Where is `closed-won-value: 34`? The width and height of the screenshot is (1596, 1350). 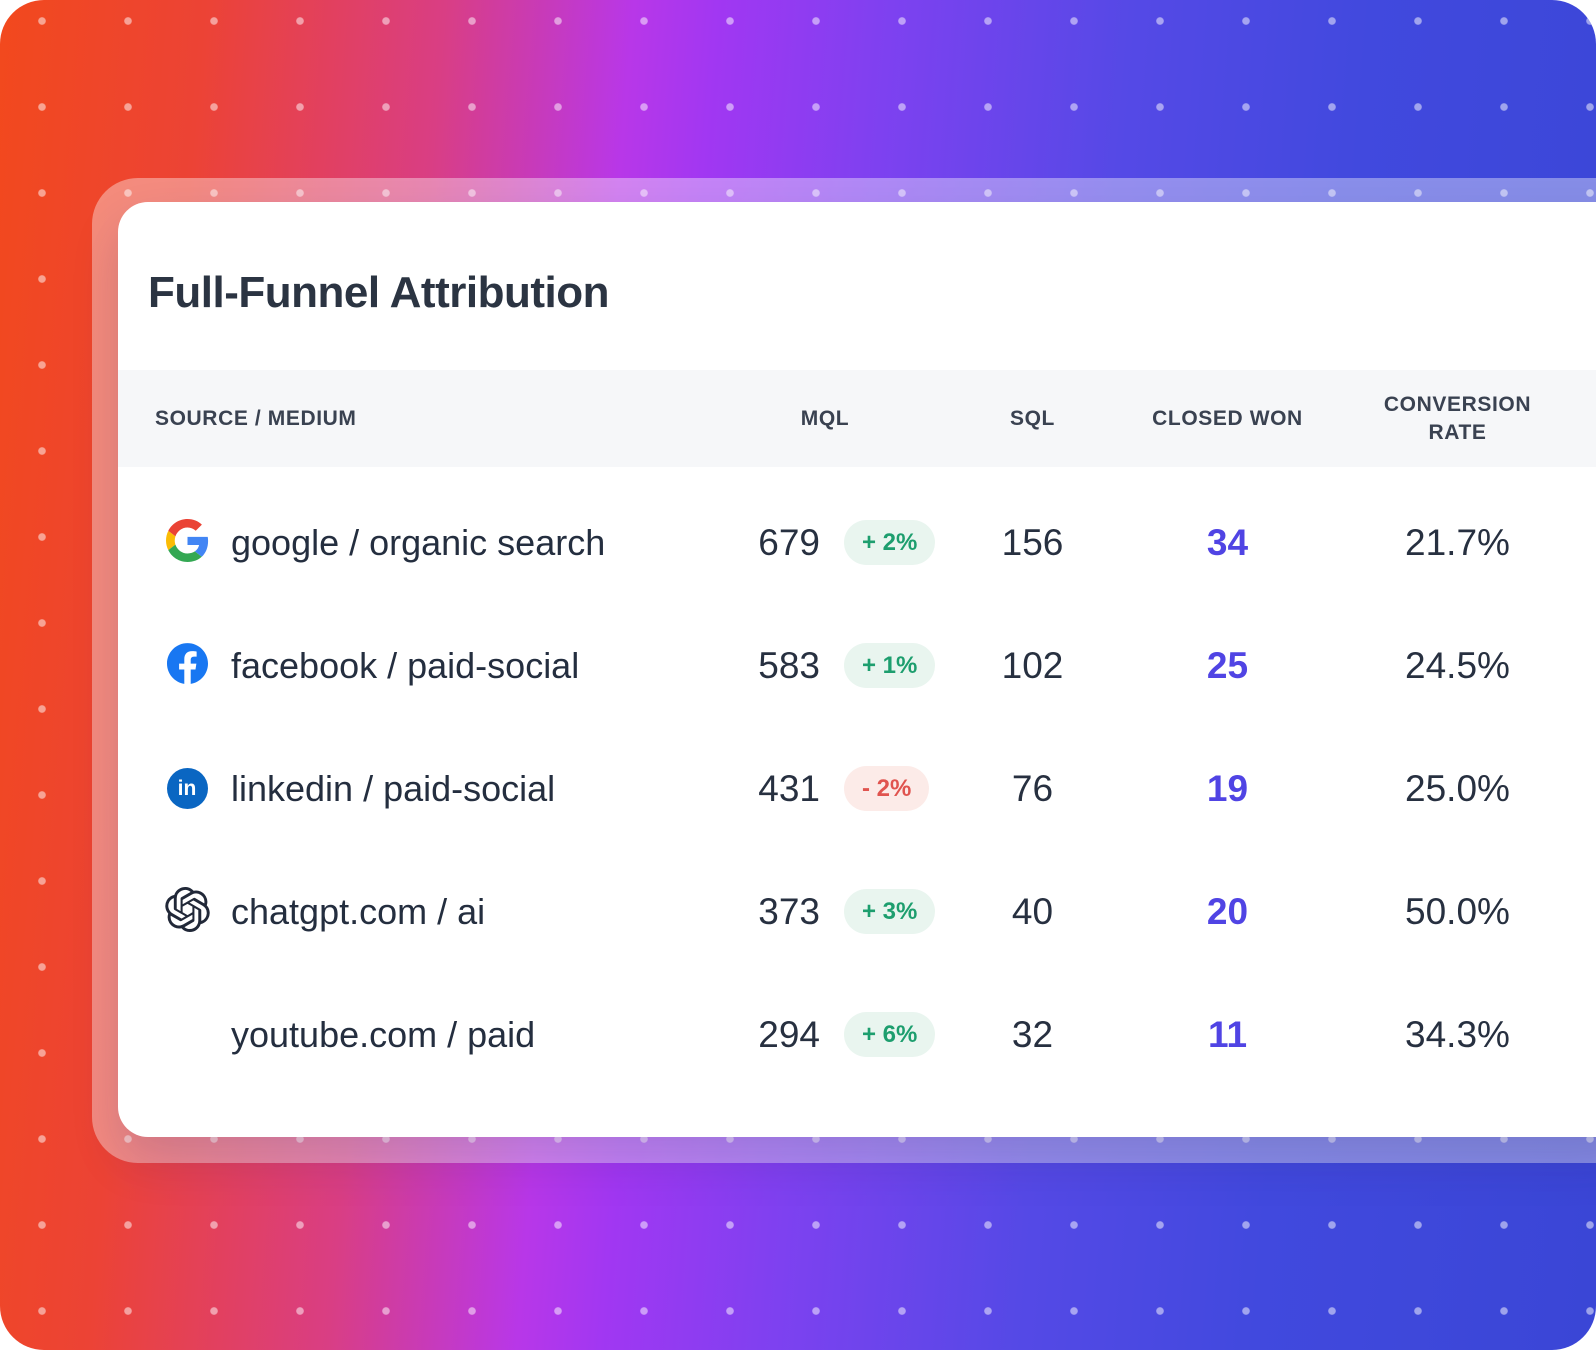
closed-won-value: 34 is located at coordinates (1227, 542).